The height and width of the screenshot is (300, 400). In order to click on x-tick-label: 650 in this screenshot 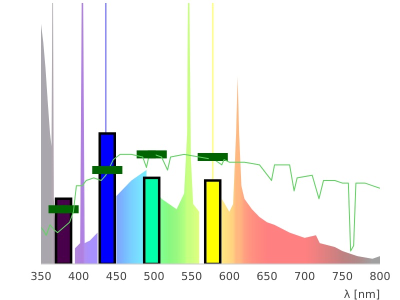, I will do `click(267, 276)`.